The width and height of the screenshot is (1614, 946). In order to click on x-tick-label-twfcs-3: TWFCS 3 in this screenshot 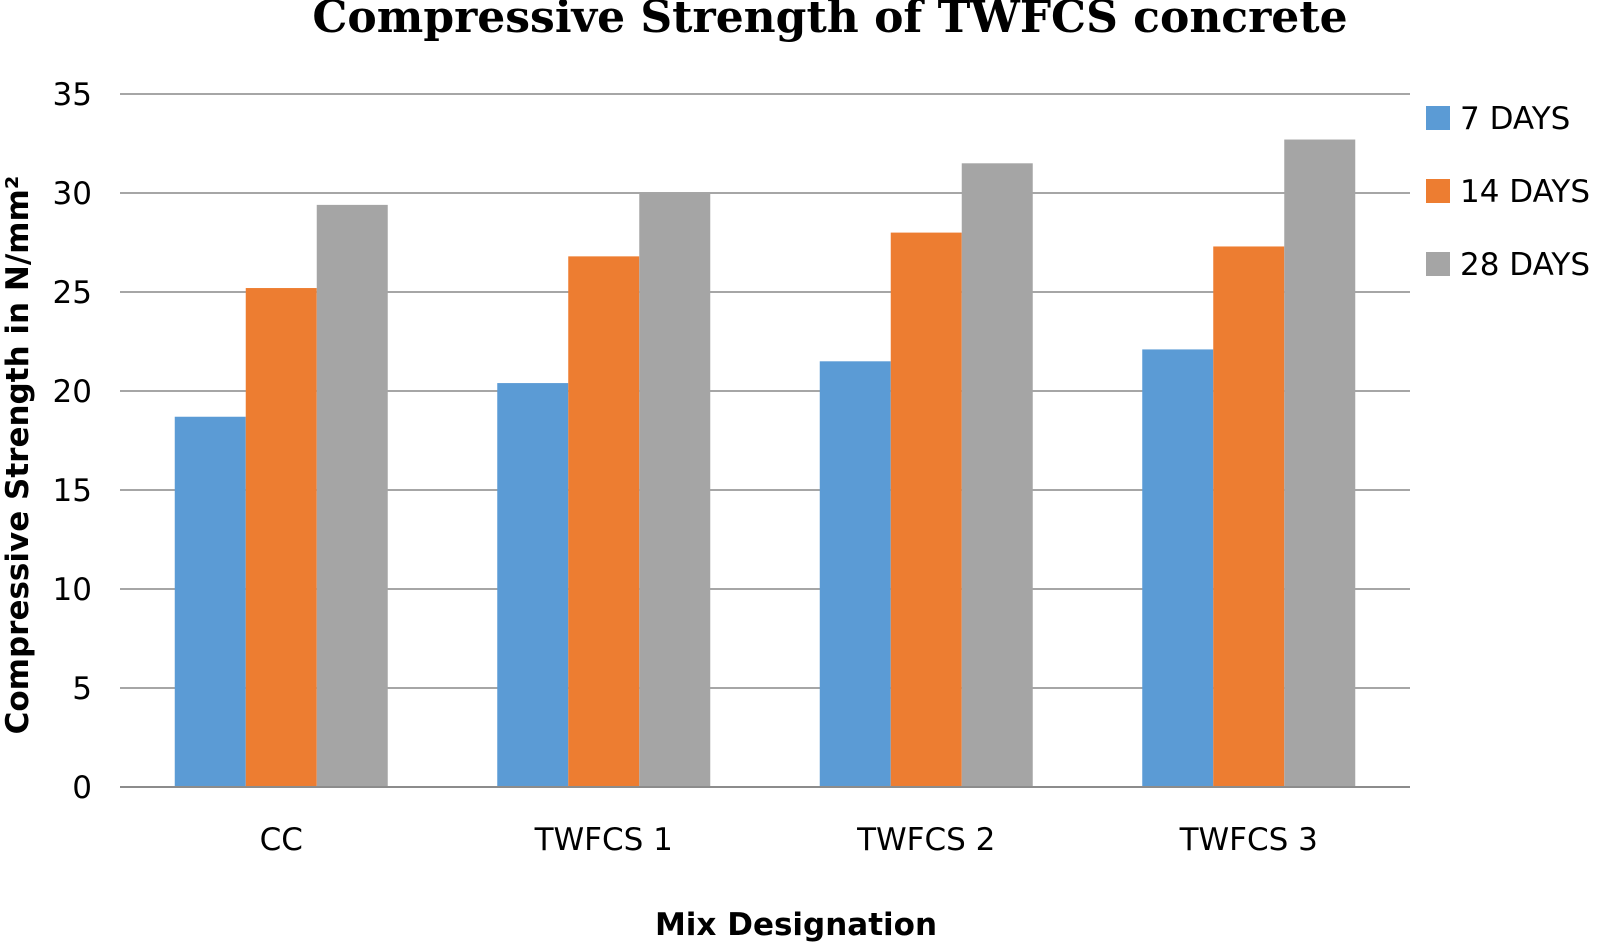, I will do `click(1248, 840)`.